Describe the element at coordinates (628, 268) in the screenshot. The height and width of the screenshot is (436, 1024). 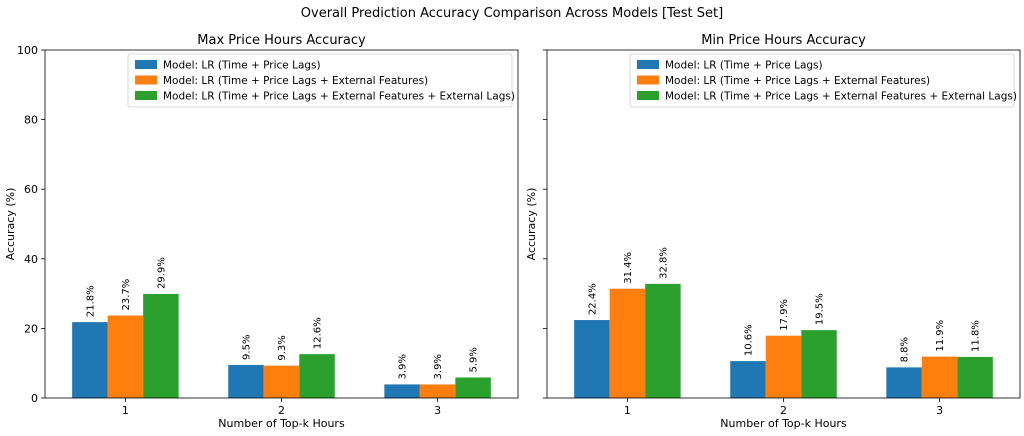
I see `data-label: 31.4%` at that location.